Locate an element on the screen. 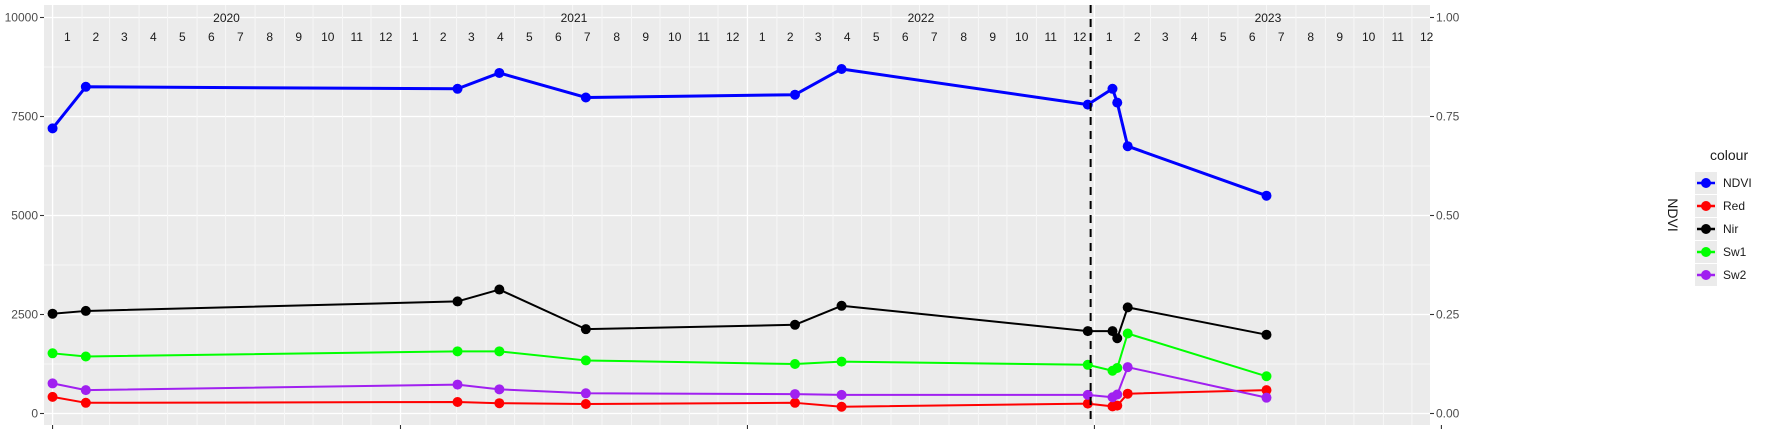 This screenshot has height=442, width=1773. series-line-sw1 is located at coordinates (659, 355).